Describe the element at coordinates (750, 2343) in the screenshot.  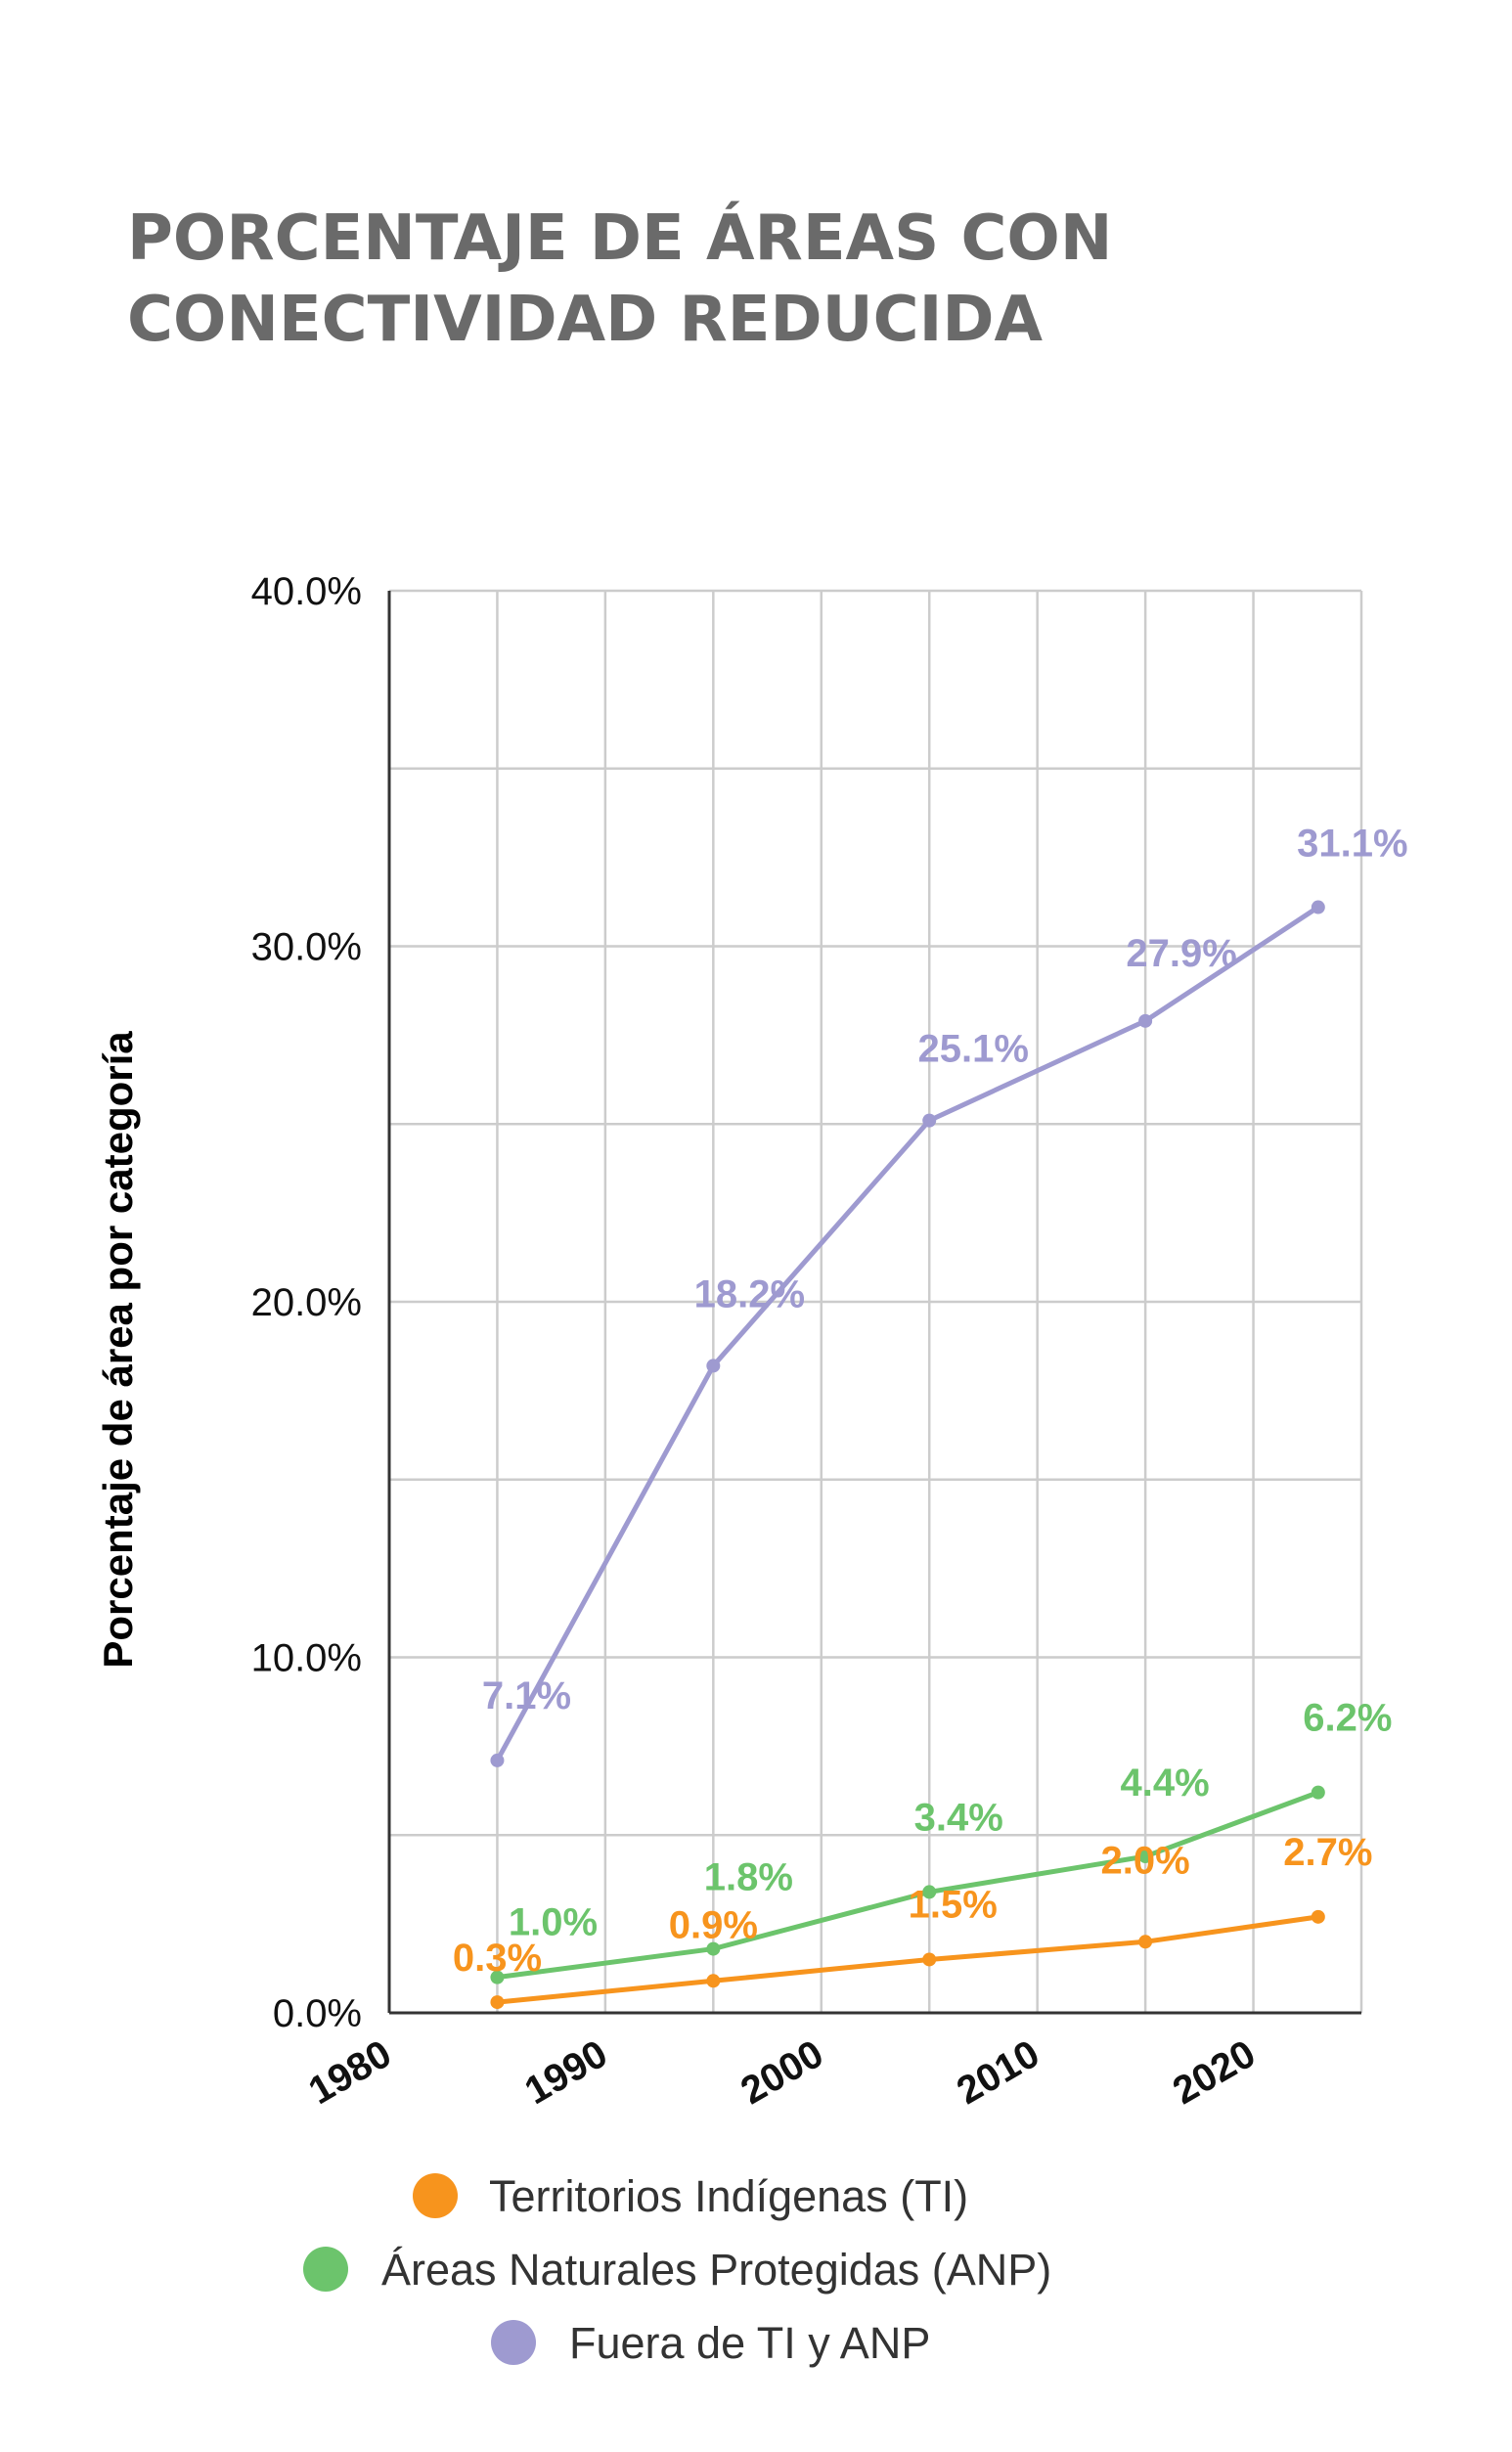
I see `legend-label: Fuera de TI y ANP` at that location.